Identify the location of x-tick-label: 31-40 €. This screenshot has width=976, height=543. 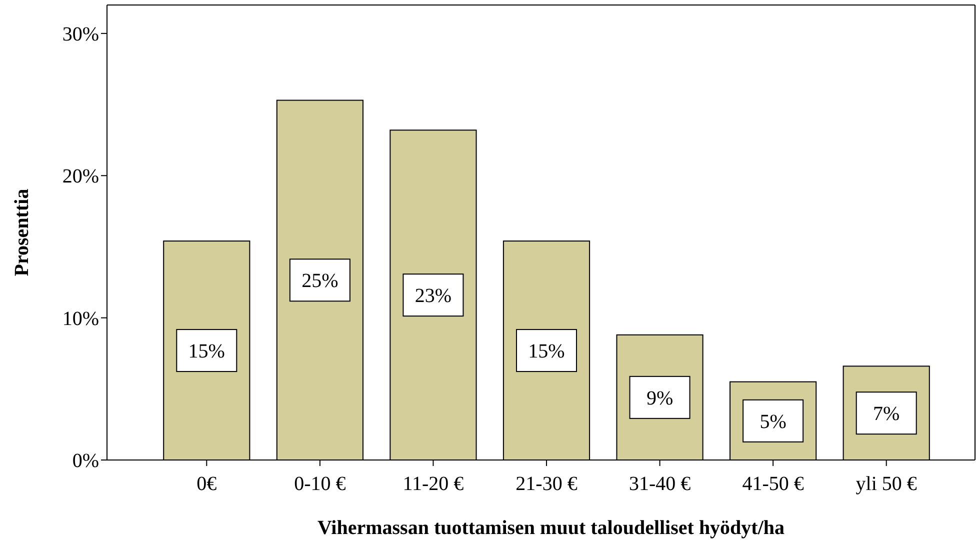
(659, 484).